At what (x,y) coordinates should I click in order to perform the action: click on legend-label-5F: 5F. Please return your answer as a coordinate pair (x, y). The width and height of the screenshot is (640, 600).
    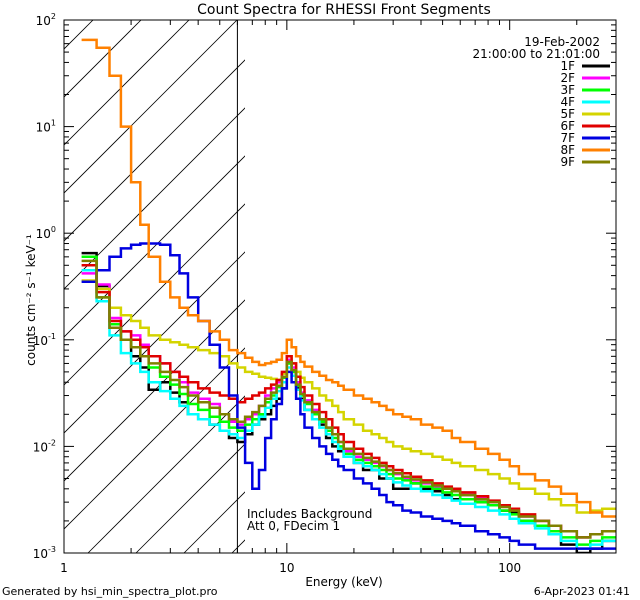
    Looking at the image, I should click on (567, 114).